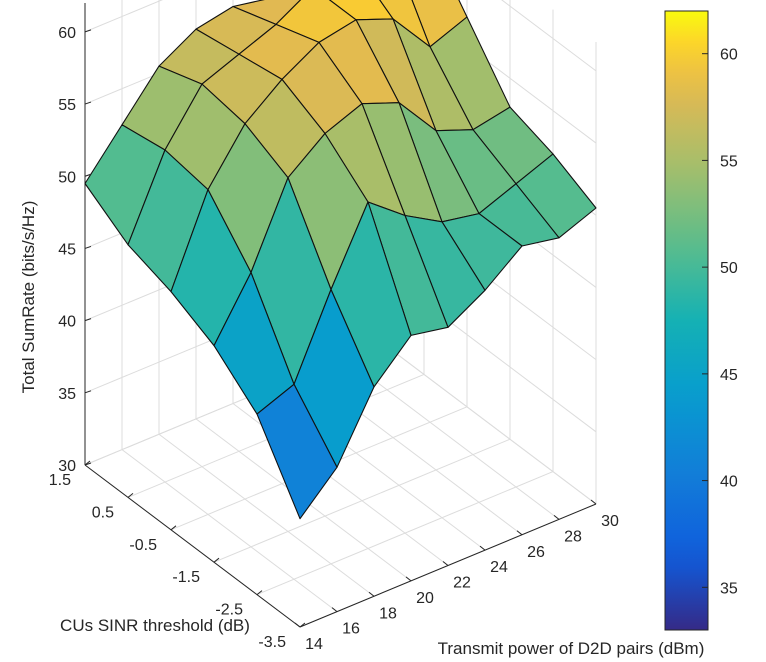 The width and height of the screenshot is (766, 662). Describe the element at coordinates (462, 583) in the screenshot. I see `x-tick-label: 22` at that location.